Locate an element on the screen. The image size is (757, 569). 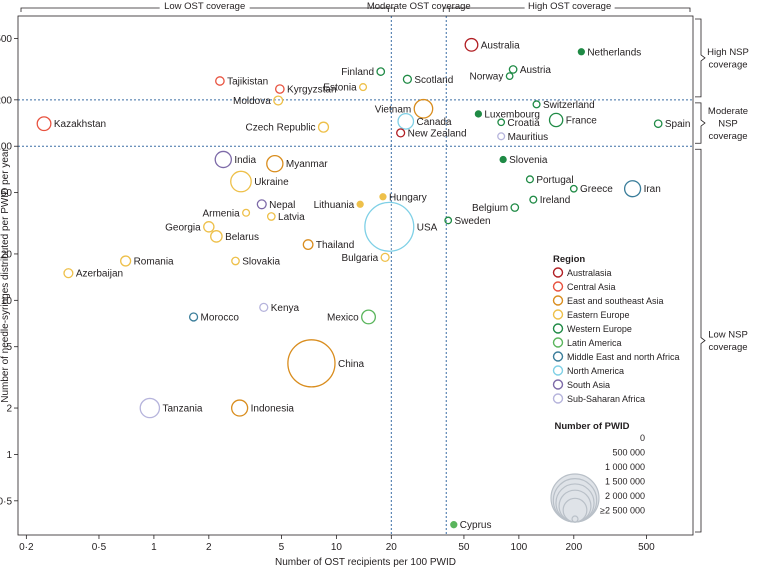
point-switzerland: Switzerland is located at coordinates (563, 105).